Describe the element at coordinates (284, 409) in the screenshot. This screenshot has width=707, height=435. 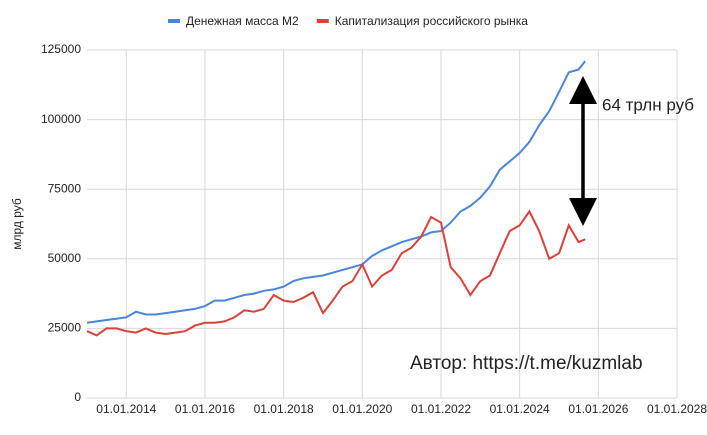
I see `x-tick-label: 01.01.2018` at that location.